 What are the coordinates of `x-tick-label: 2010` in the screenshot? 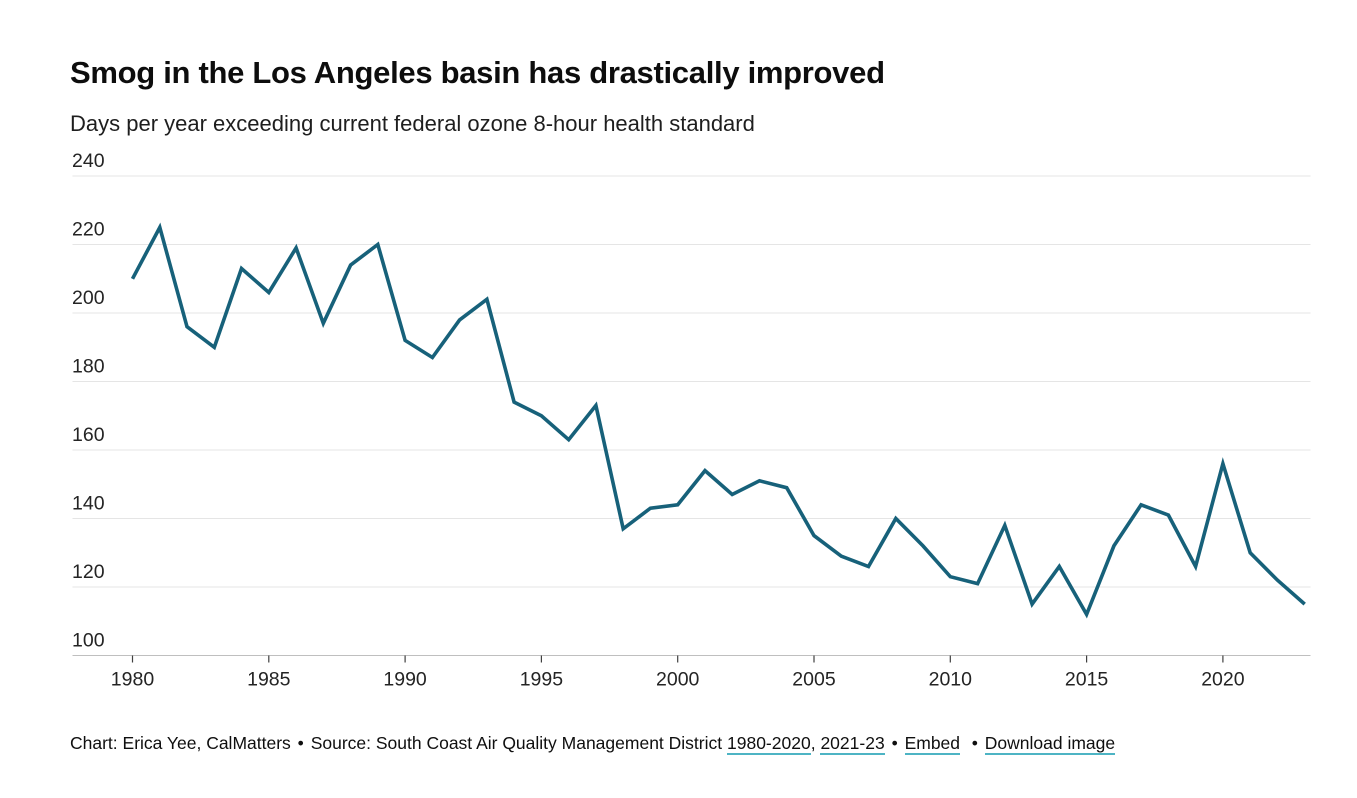 It's located at (951, 680).